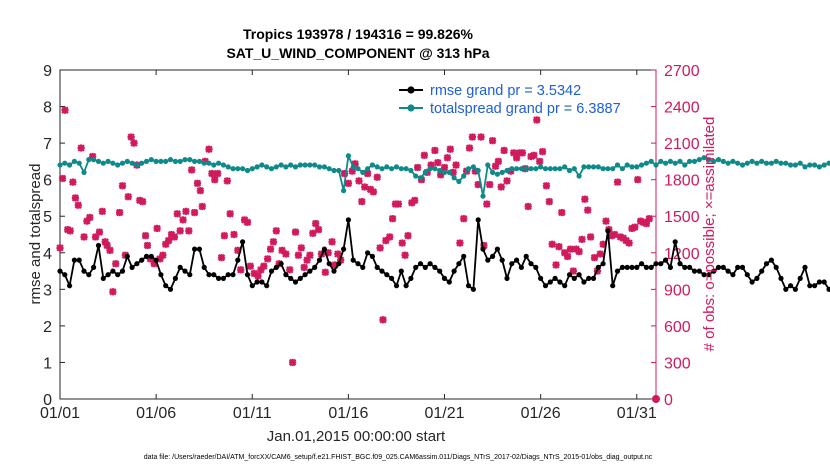 This screenshot has width=830, height=470. Describe the element at coordinates (47, 290) in the screenshot. I see `y-tick-label: 3` at that location.